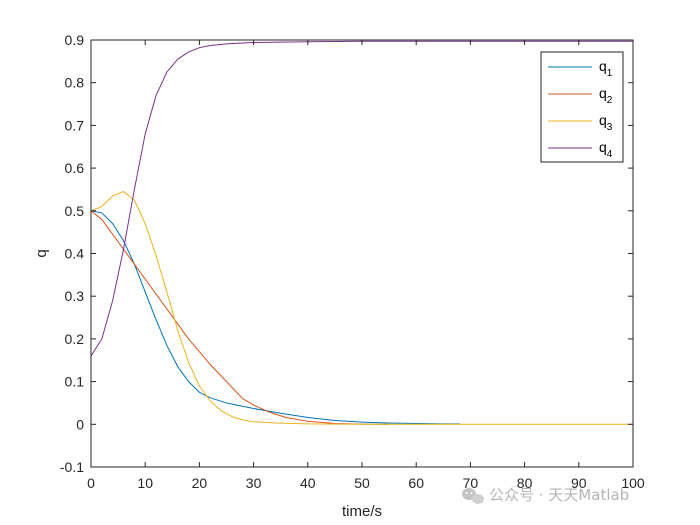 The width and height of the screenshot is (700, 525). I want to click on legend: q1 q2 q3 q4, so click(582, 107).